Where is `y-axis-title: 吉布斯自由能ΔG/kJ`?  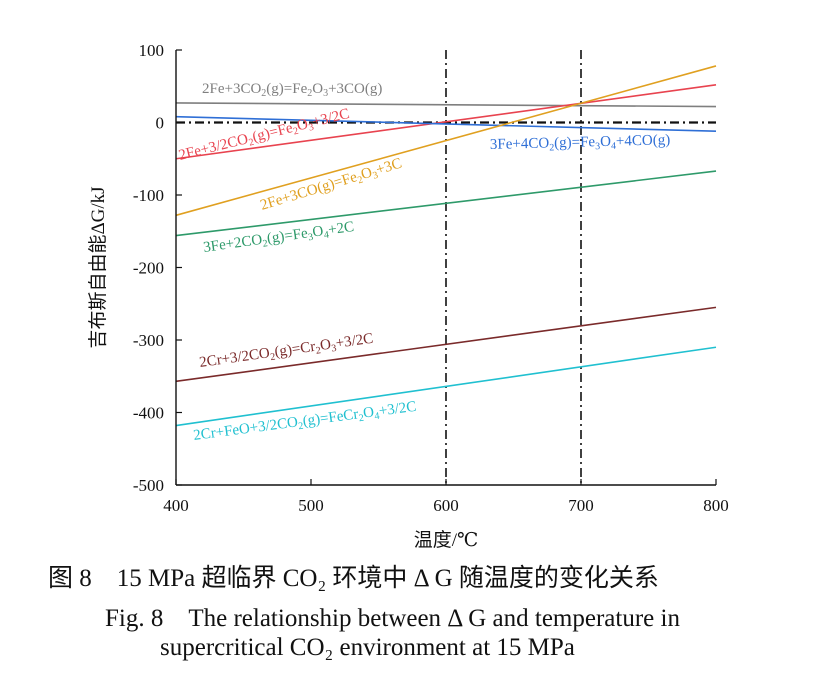
y-axis-title: 吉布斯自由能ΔG/kJ is located at coordinates (98, 267).